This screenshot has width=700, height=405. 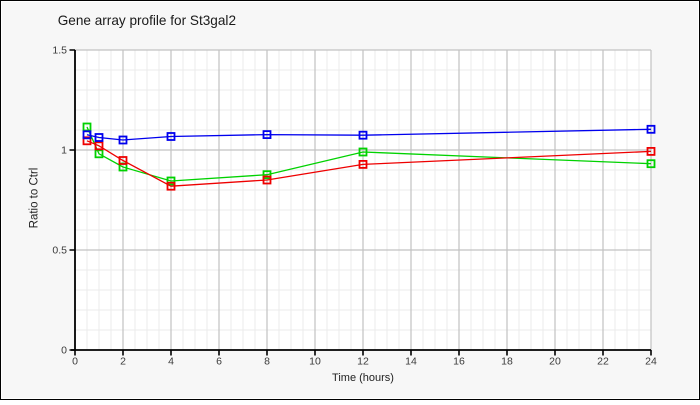 I want to click on svg-text: 16, so click(x=459, y=362).